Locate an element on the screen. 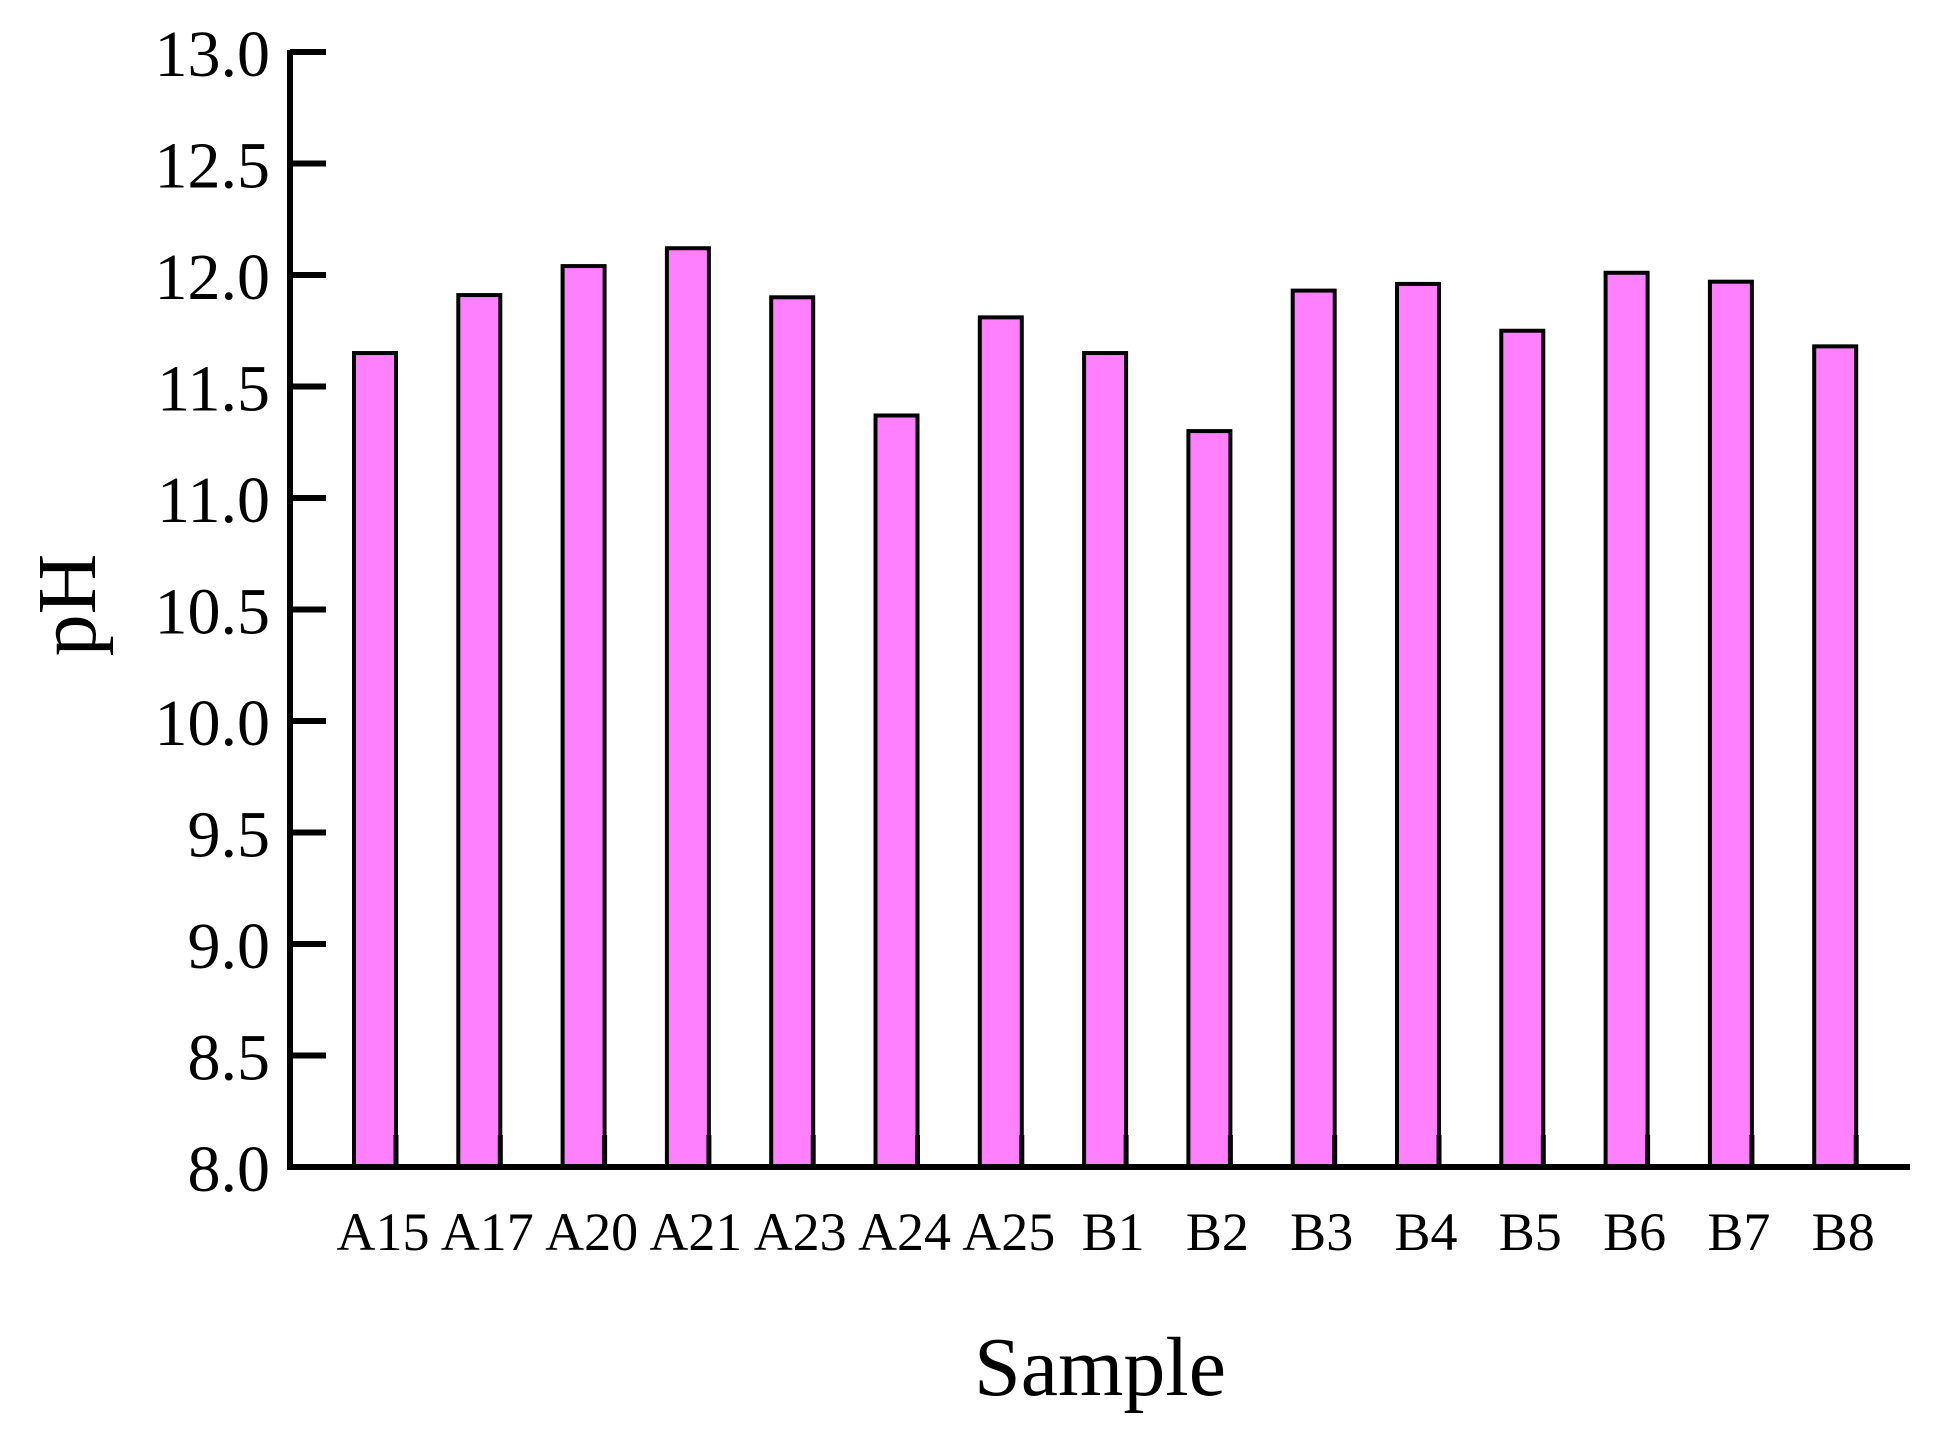 The height and width of the screenshot is (1436, 1934). bar-A25 is located at coordinates (1000, 742).